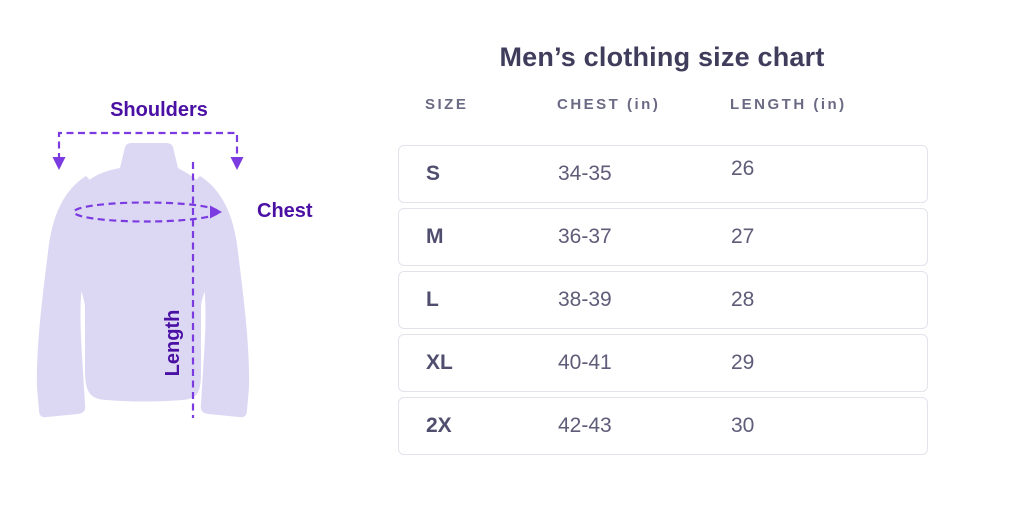  What do you see at coordinates (609, 104) in the screenshot?
I see `column-header-chest: CHEST (in)` at bounding box center [609, 104].